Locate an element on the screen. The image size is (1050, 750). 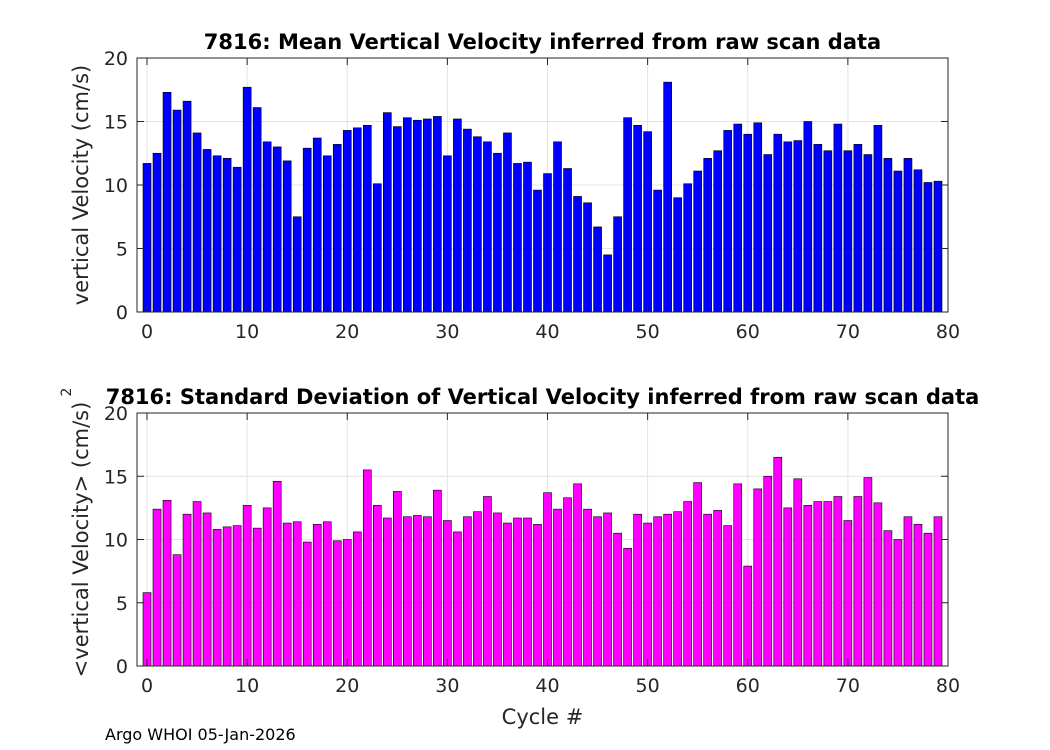
tick-label-x: 40 is located at coordinates (547, 686).